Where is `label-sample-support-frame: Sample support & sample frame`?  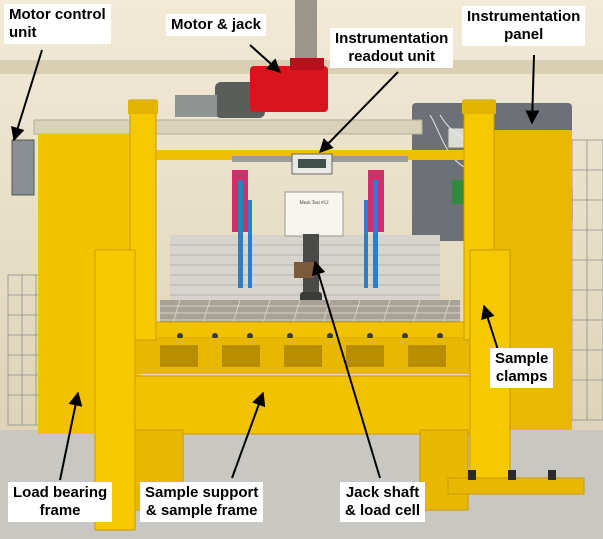
label-sample-support-frame: Sample support & sample frame is located at coordinates (202, 502).